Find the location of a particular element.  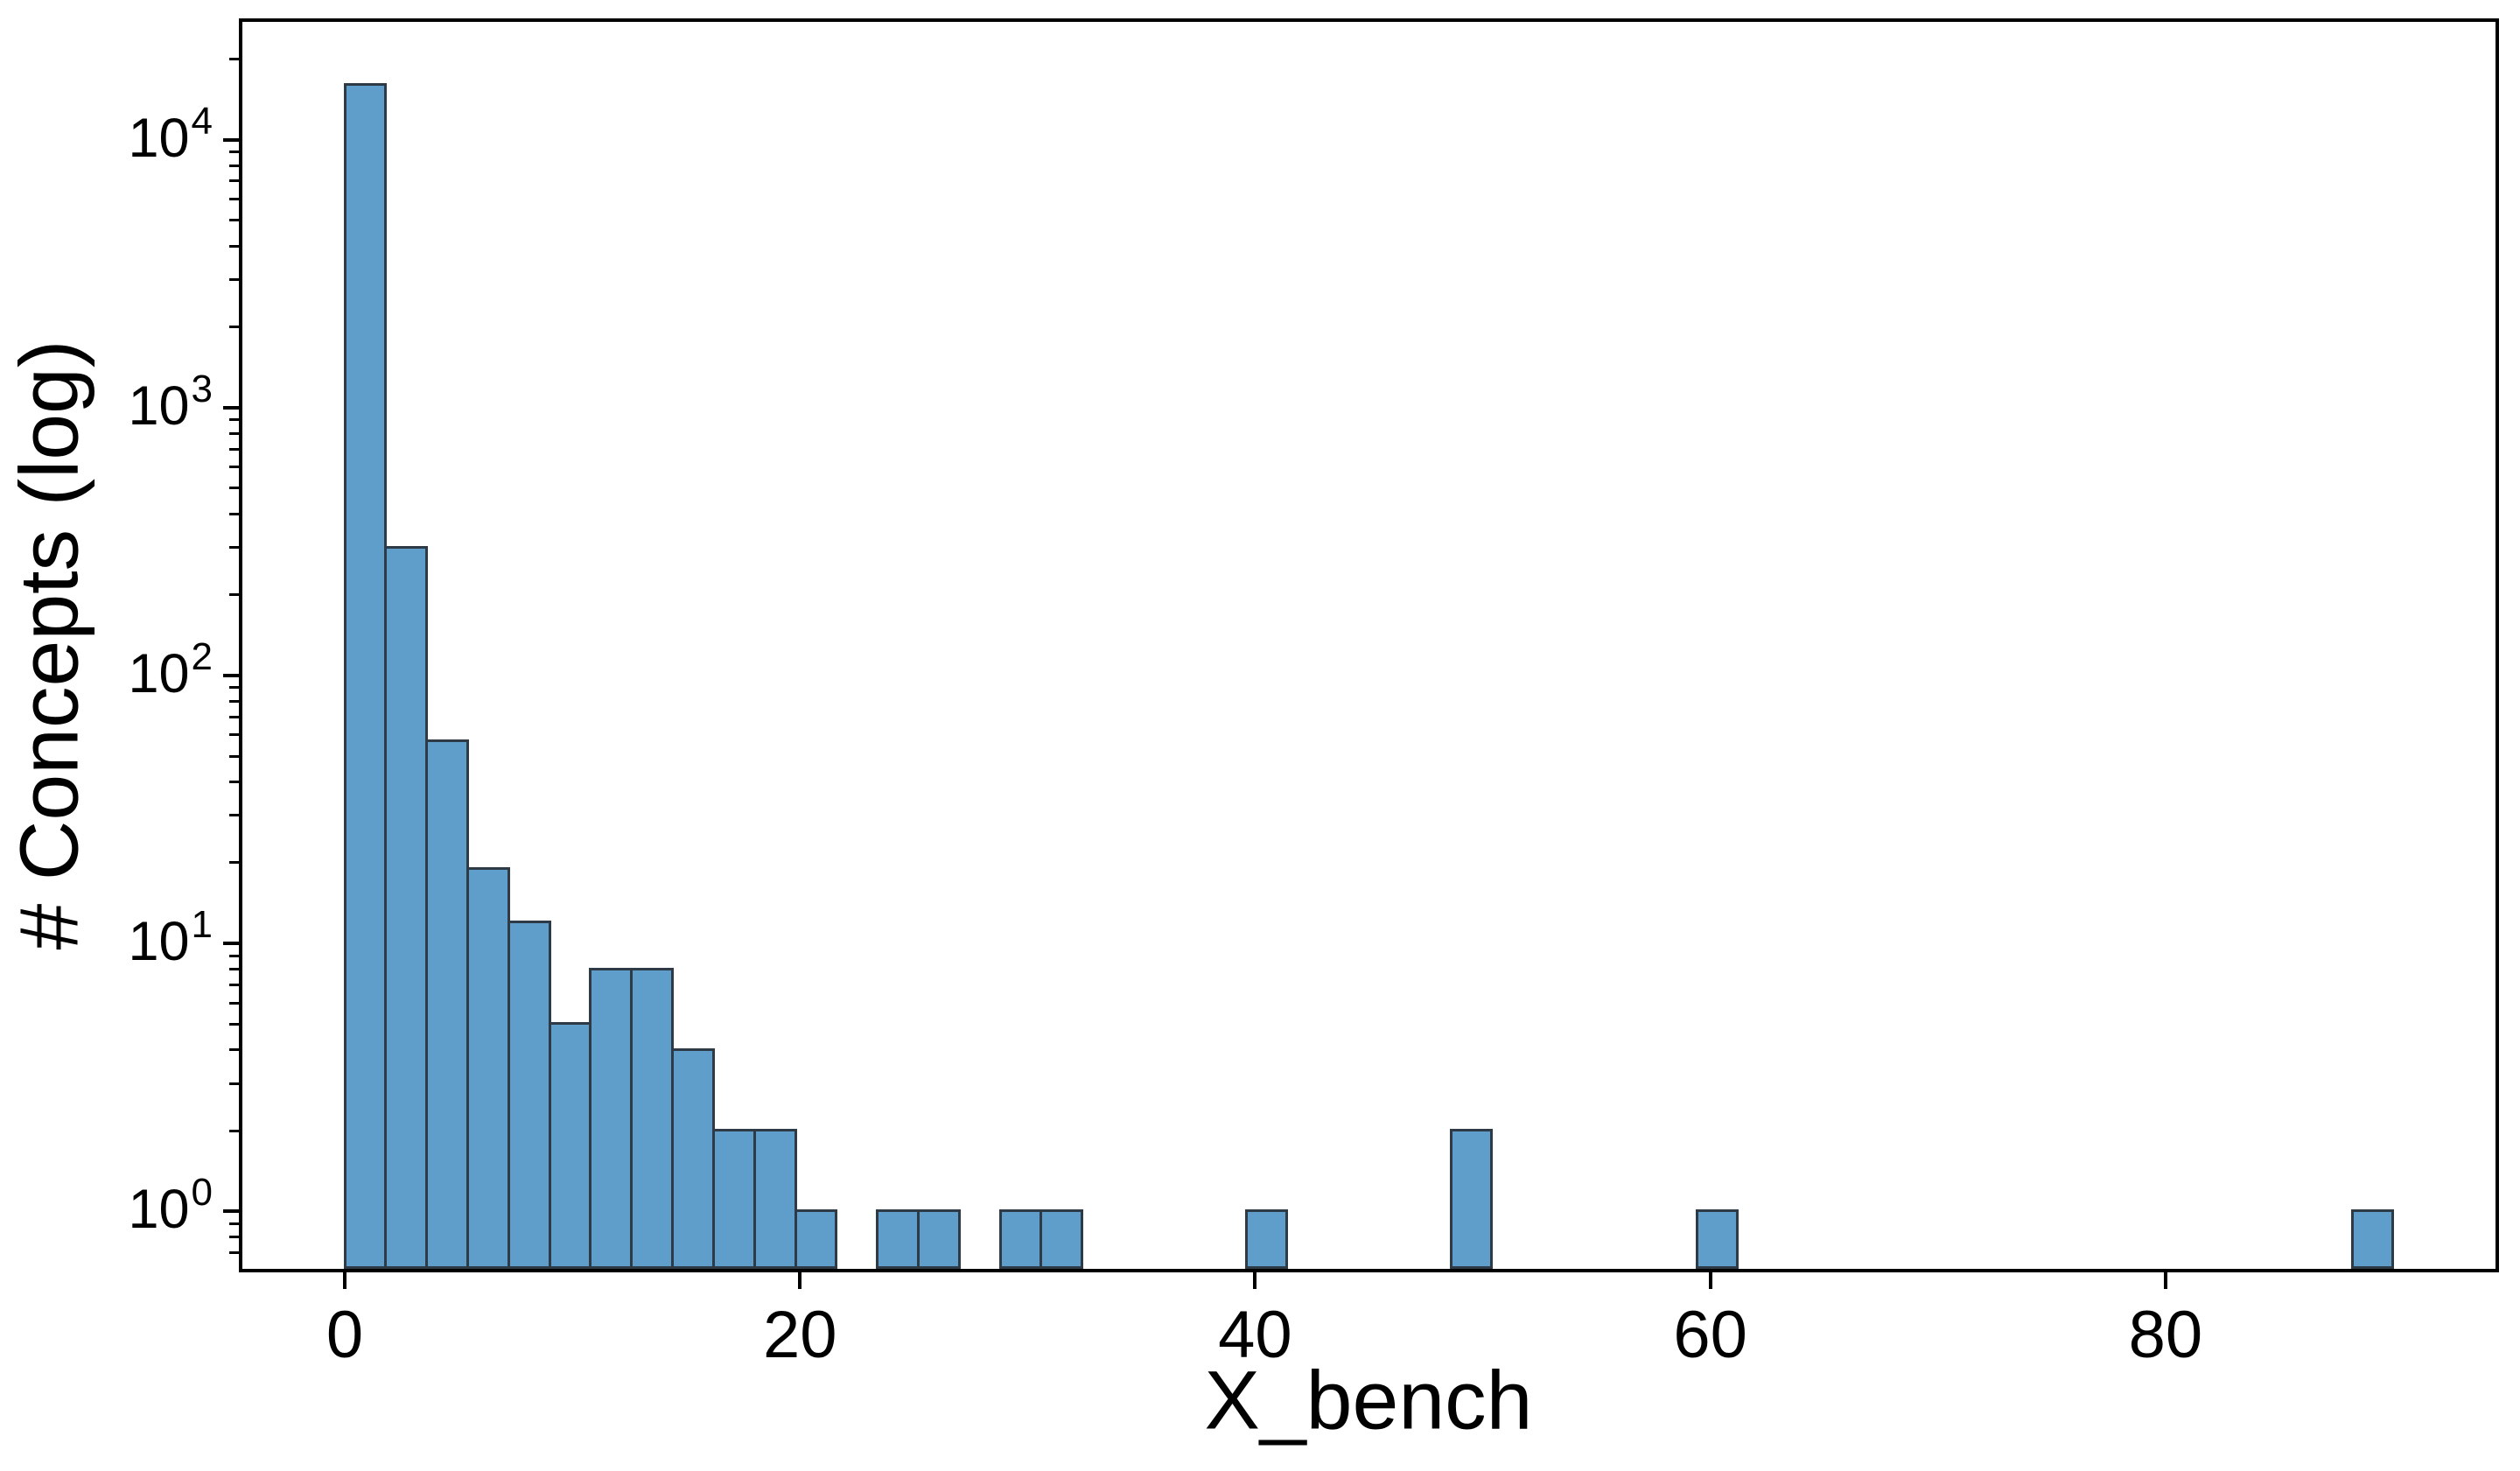

y-tick-label: 10⁴ is located at coordinates (170, 135).